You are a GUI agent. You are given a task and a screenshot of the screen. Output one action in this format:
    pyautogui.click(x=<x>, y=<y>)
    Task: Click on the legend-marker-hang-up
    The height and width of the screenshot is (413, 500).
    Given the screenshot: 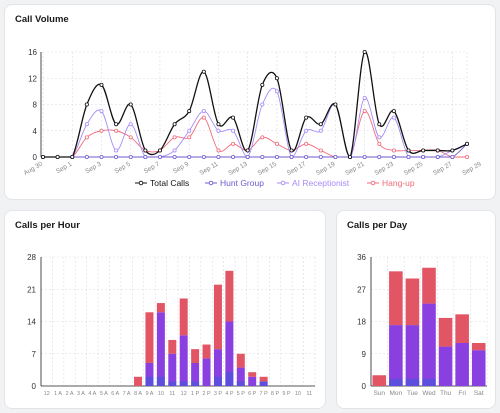 What is the action you would take?
    pyautogui.click(x=373, y=183)
    